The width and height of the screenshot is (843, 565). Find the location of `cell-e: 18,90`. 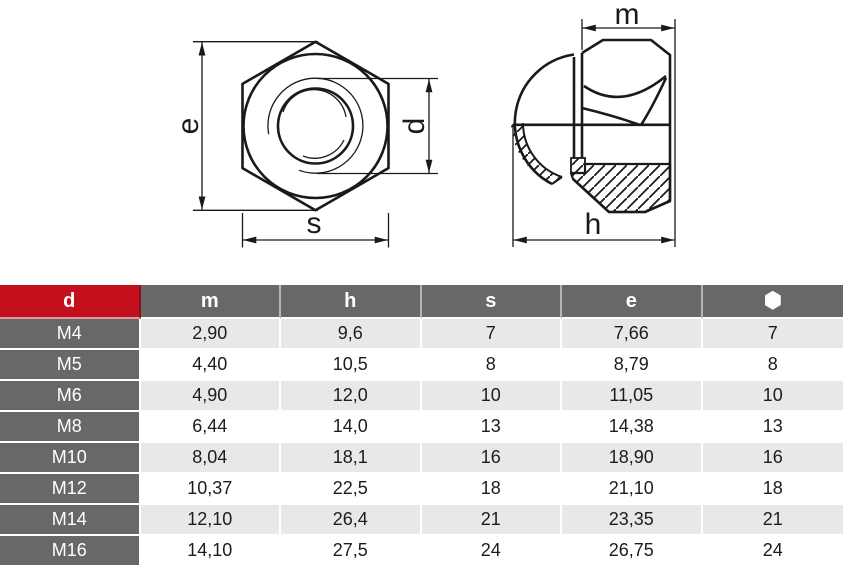

cell-e: 18,90 is located at coordinates (632, 458).